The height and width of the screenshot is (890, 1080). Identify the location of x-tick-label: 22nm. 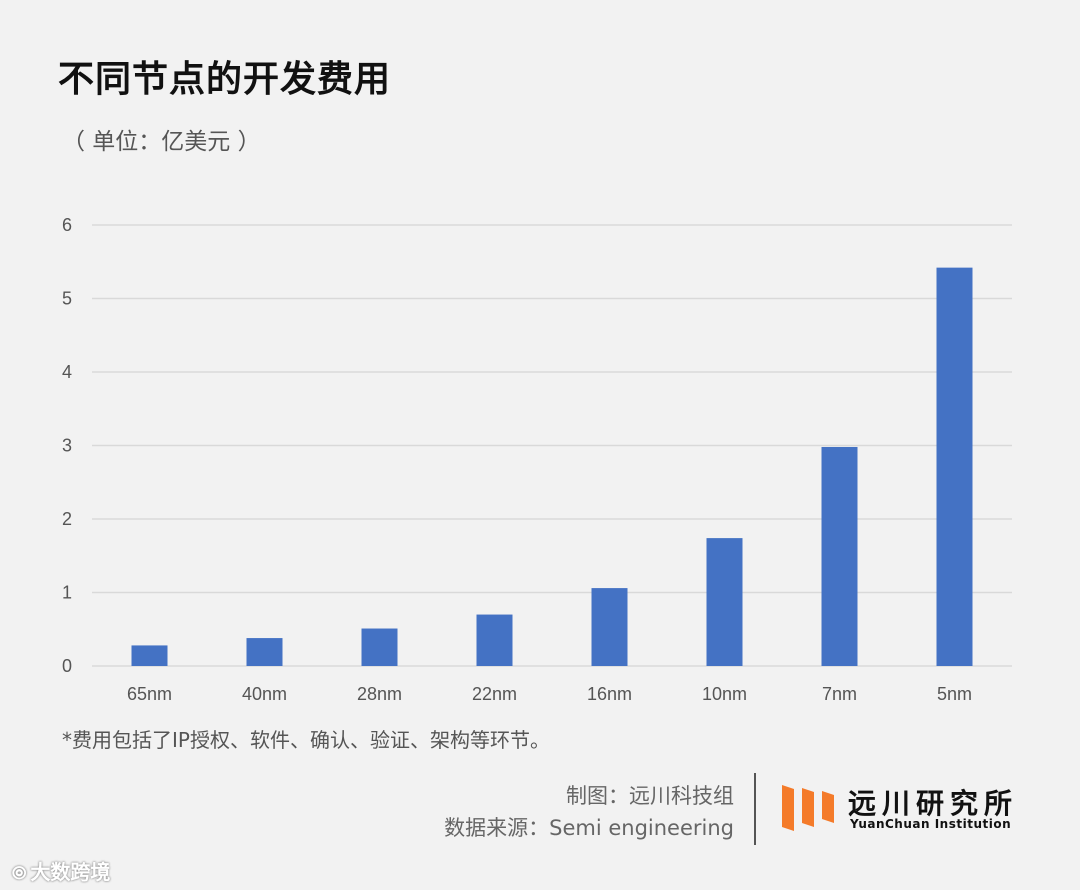
(494, 694).